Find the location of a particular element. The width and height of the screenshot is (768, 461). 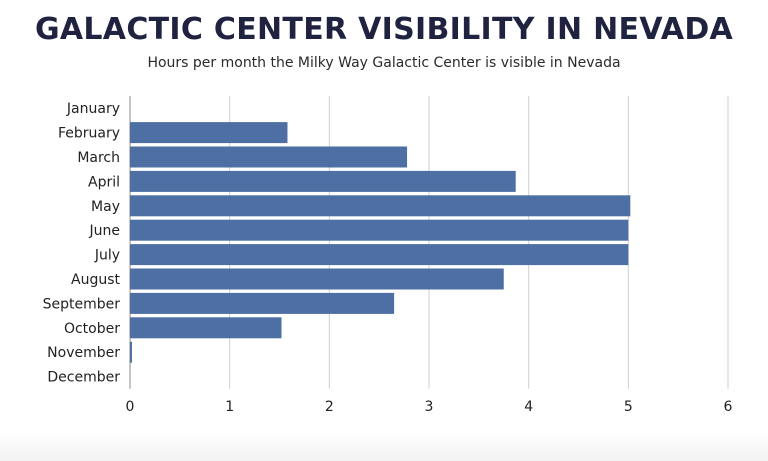

x-tick-label: 2 is located at coordinates (329, 407).